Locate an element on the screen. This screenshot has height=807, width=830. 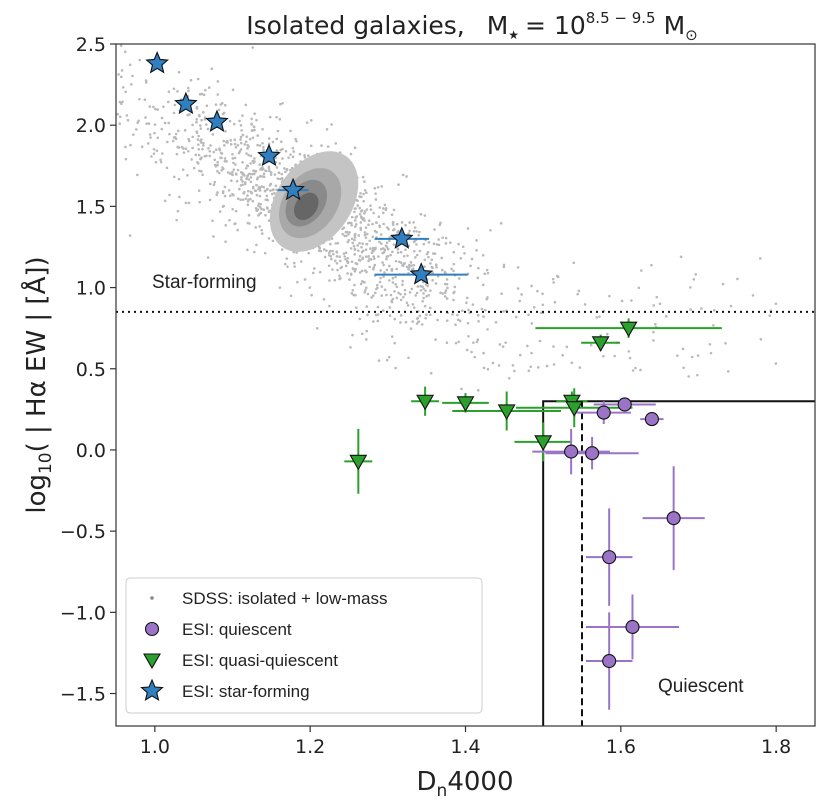
x-tick-label: 1.0 is located at coordinates (155, 747).